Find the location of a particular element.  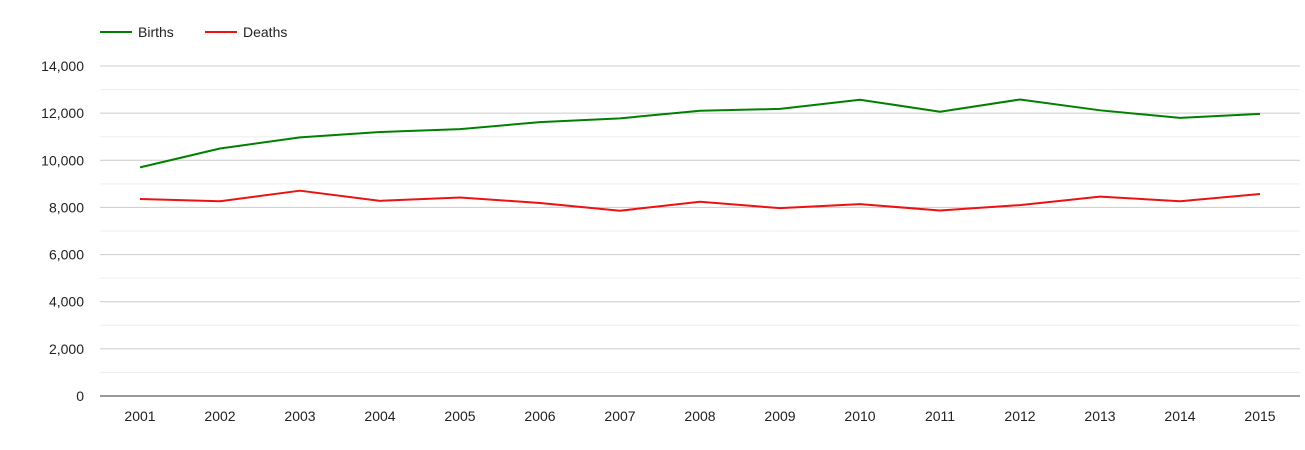

legend-item-deaths: Deaths is located at coordinates (246, 32).